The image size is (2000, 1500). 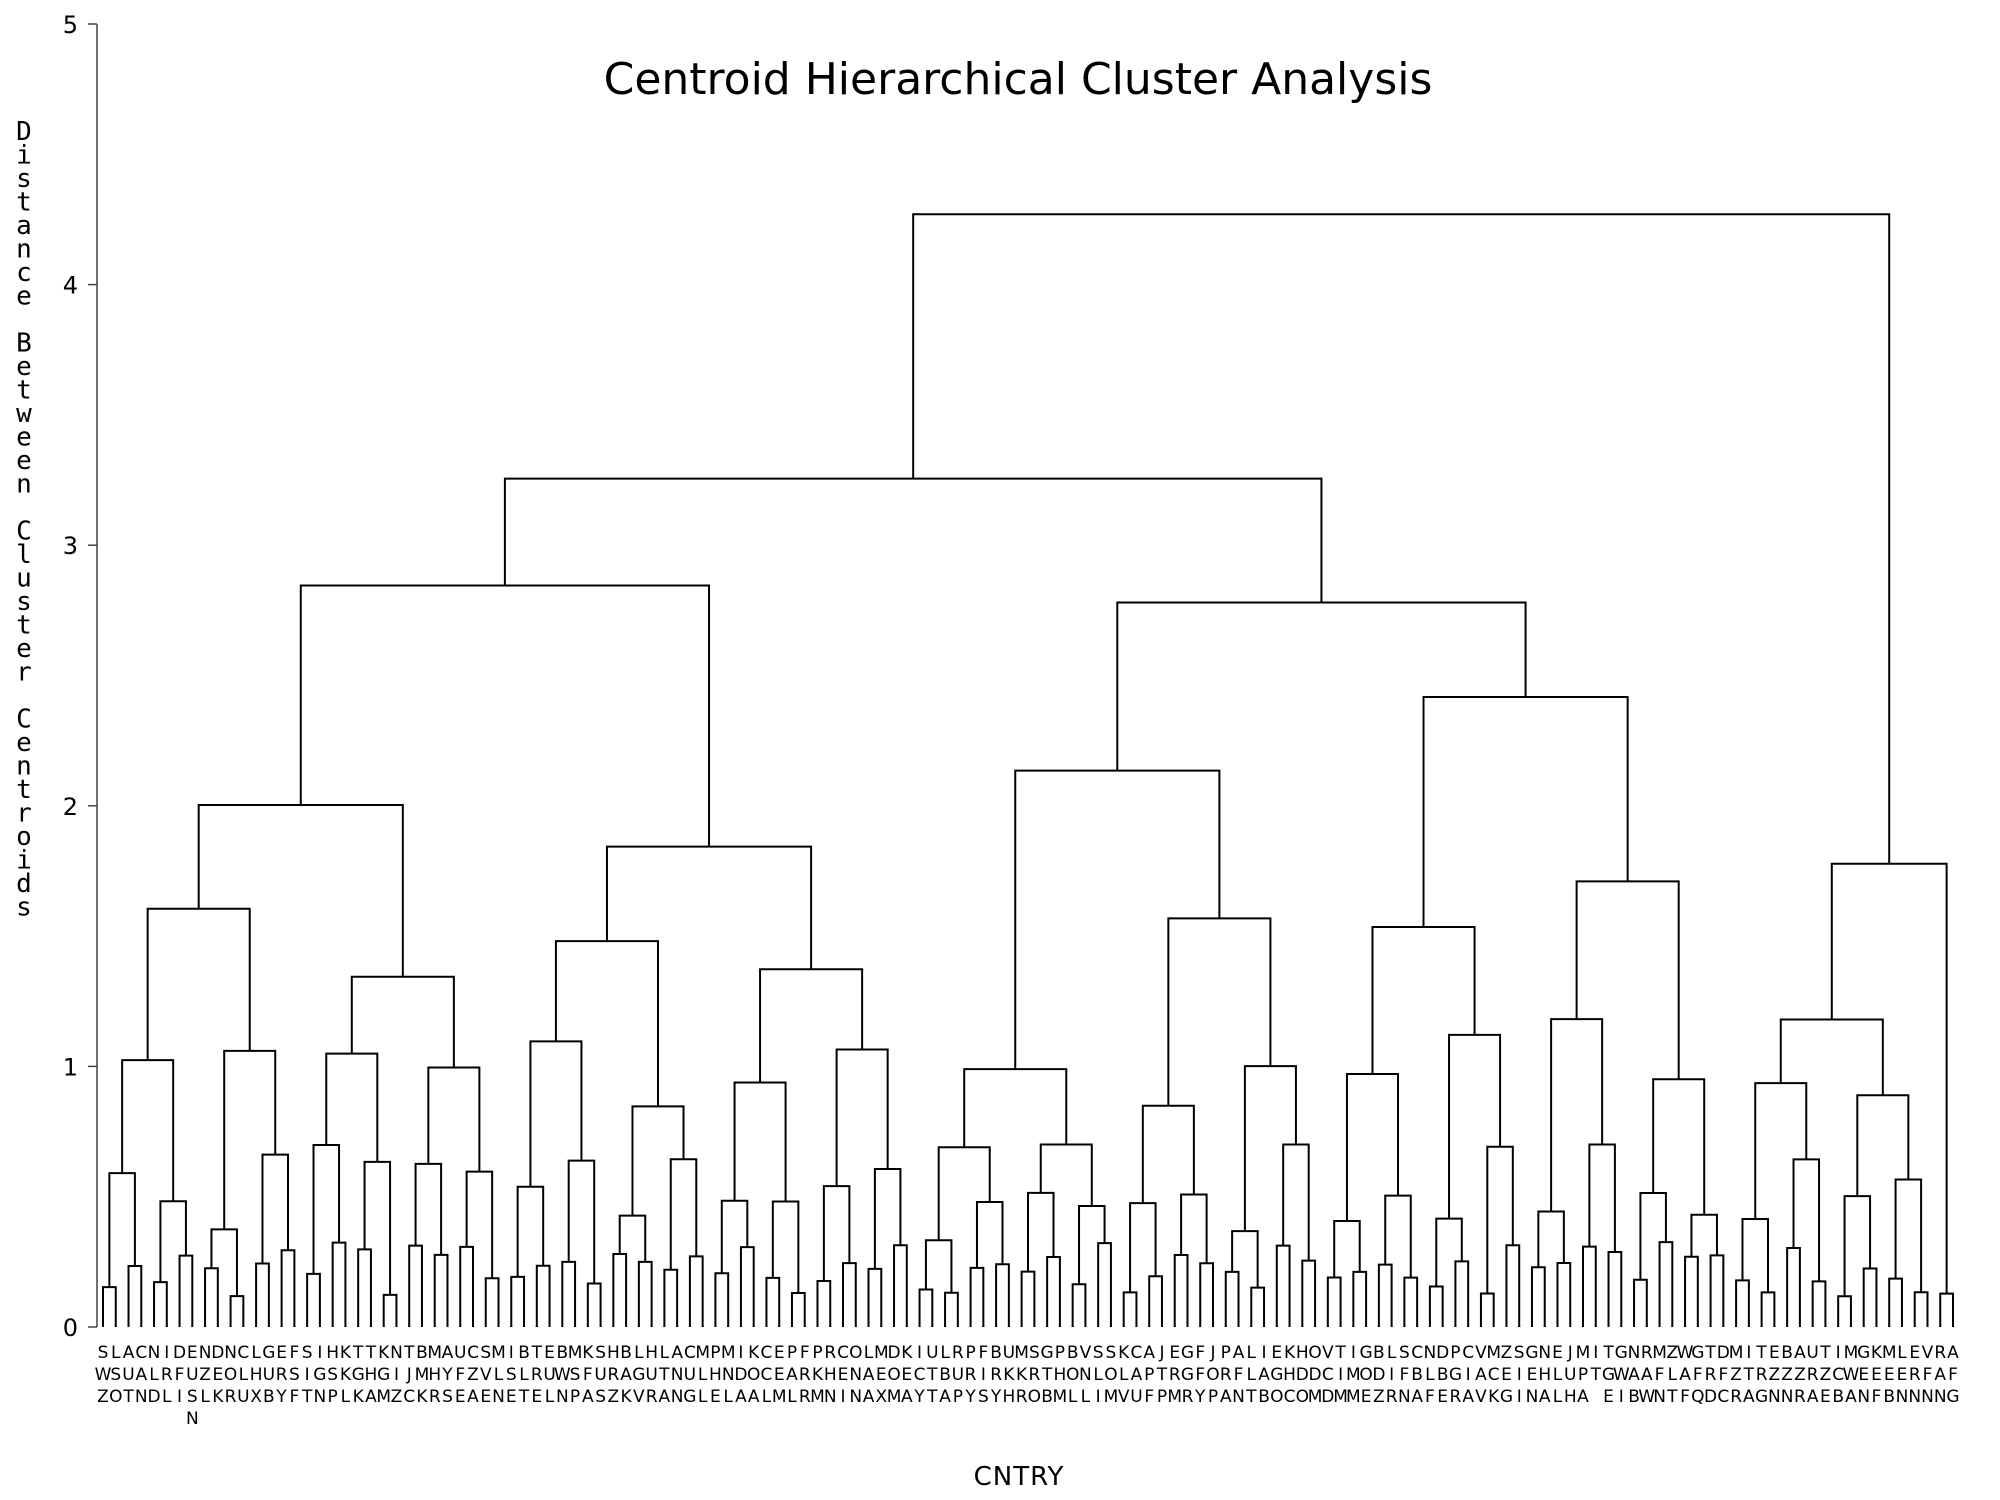 What do you see at coordinates (70, 807) in the screenshot?
I see `y-tick-label: 2` at bounding box center [70, 807].